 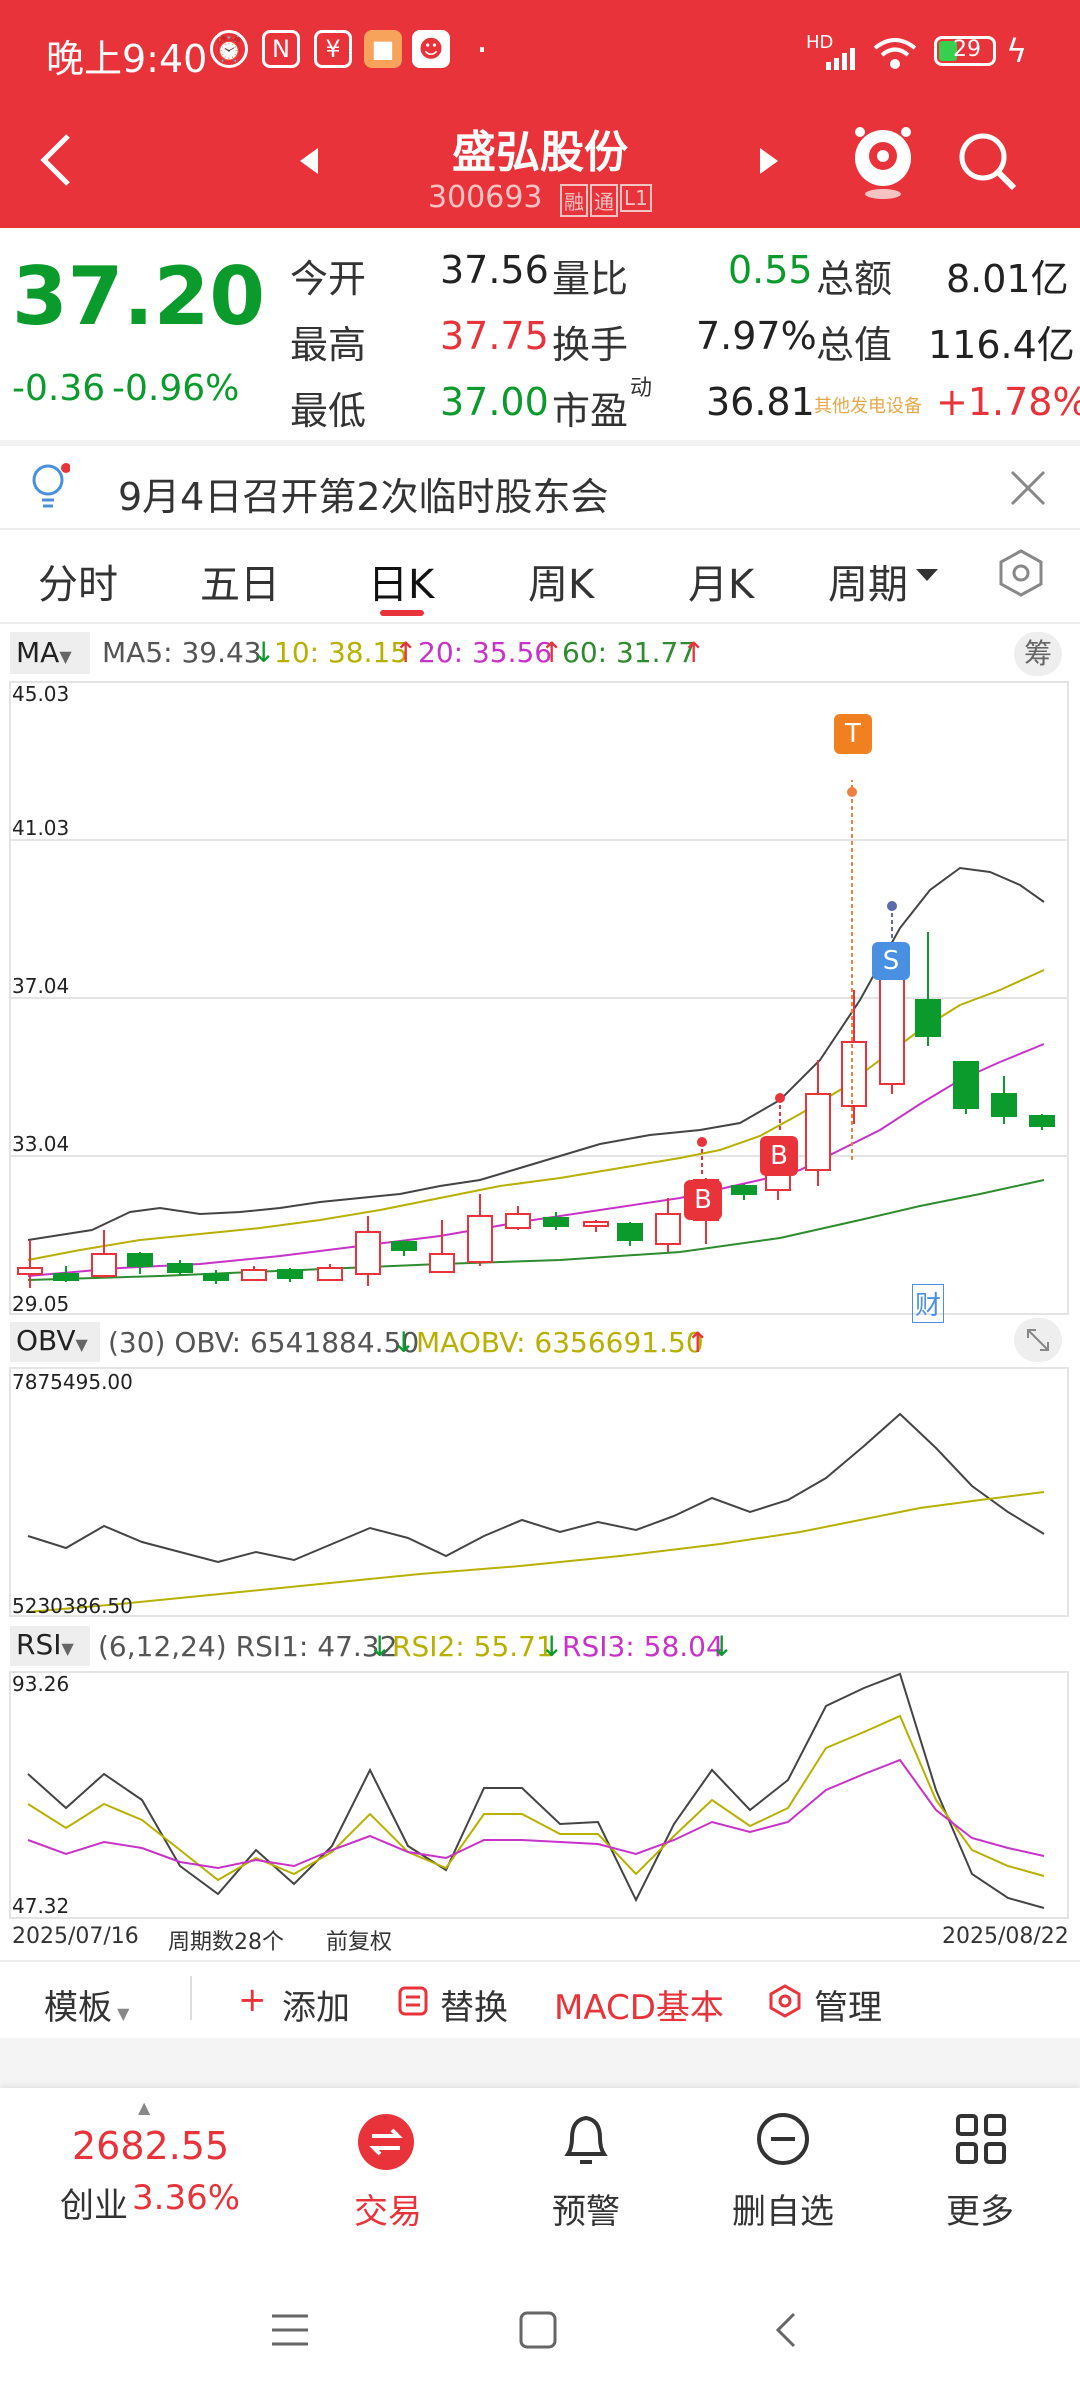 What do you see at coordinates (474, 2008) in the screenshot?
I see `replace-indicator-button: 替换` at bounding box center [474, 2008].